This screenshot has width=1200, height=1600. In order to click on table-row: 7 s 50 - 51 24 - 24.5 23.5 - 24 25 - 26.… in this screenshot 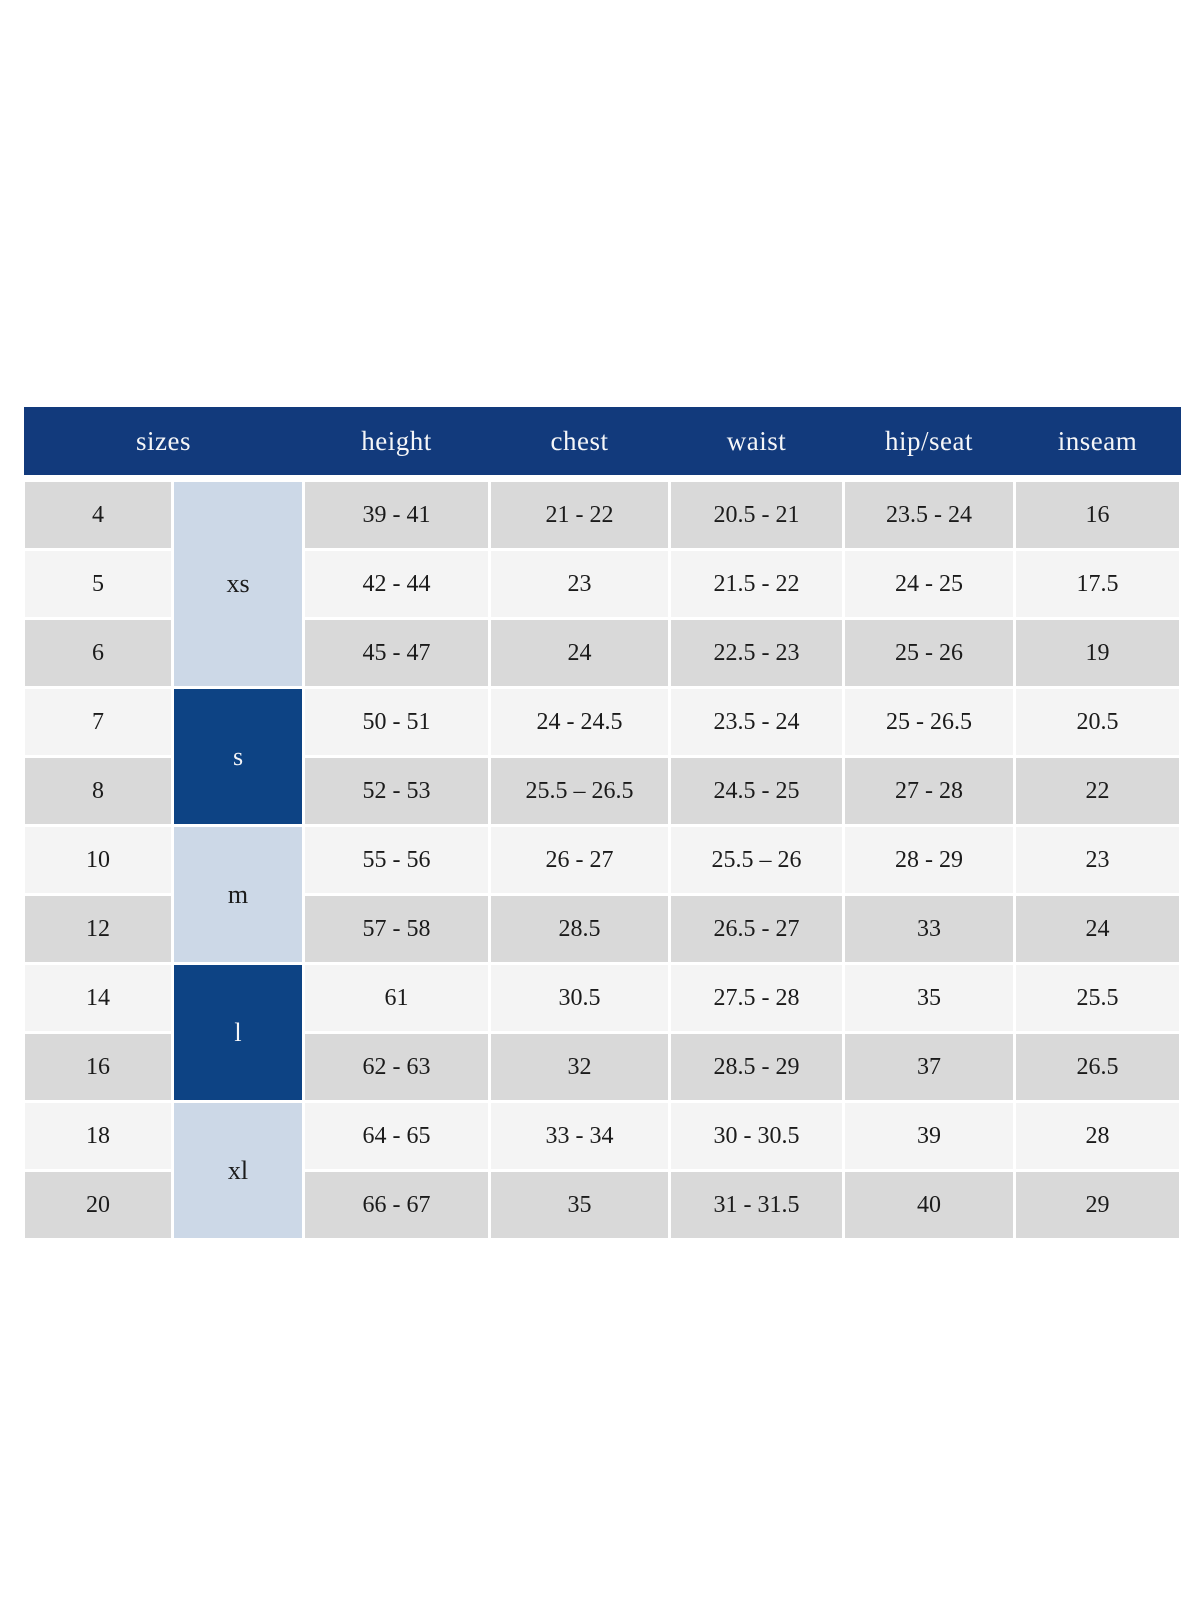, I will do `click(602, 756)`.